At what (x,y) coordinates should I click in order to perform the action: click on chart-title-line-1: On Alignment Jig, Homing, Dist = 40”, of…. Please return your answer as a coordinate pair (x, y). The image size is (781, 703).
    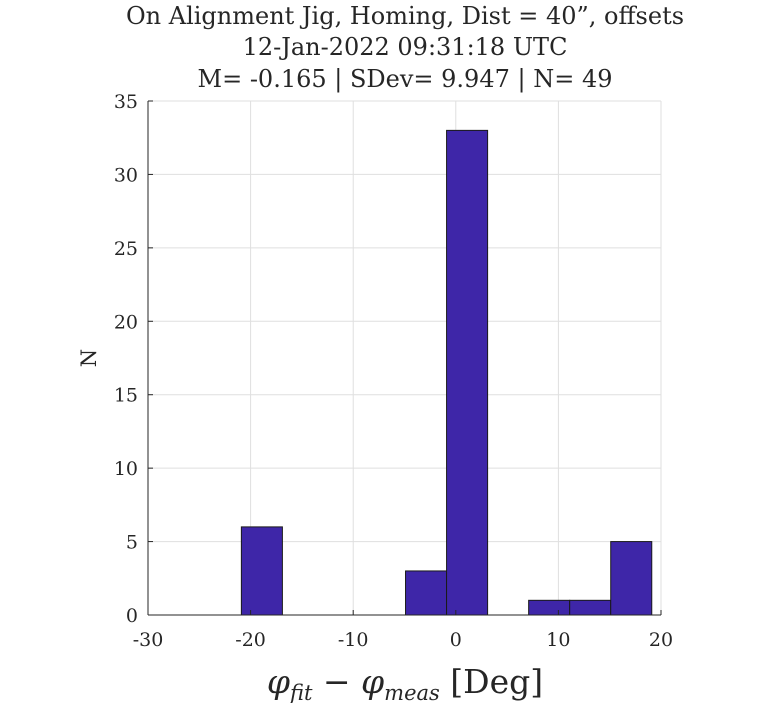
    Looking at the image, I should click on (405, 16).